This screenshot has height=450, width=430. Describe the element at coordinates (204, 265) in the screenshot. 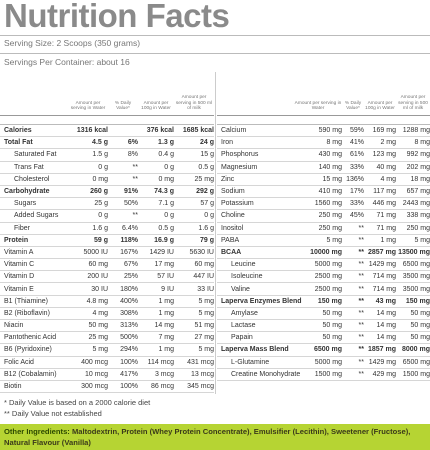

I see `cell-milk: 60 mg` at that location.